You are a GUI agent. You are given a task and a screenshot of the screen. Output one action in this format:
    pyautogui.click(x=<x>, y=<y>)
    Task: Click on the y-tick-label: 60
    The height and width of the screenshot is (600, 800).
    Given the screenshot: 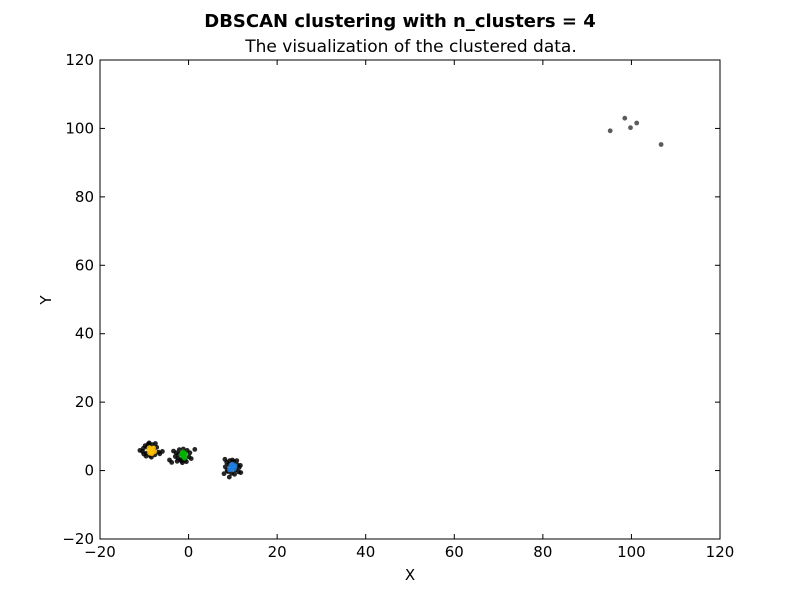 What is the action you would take?
    pyautogui.click(x=84, y=265)
    